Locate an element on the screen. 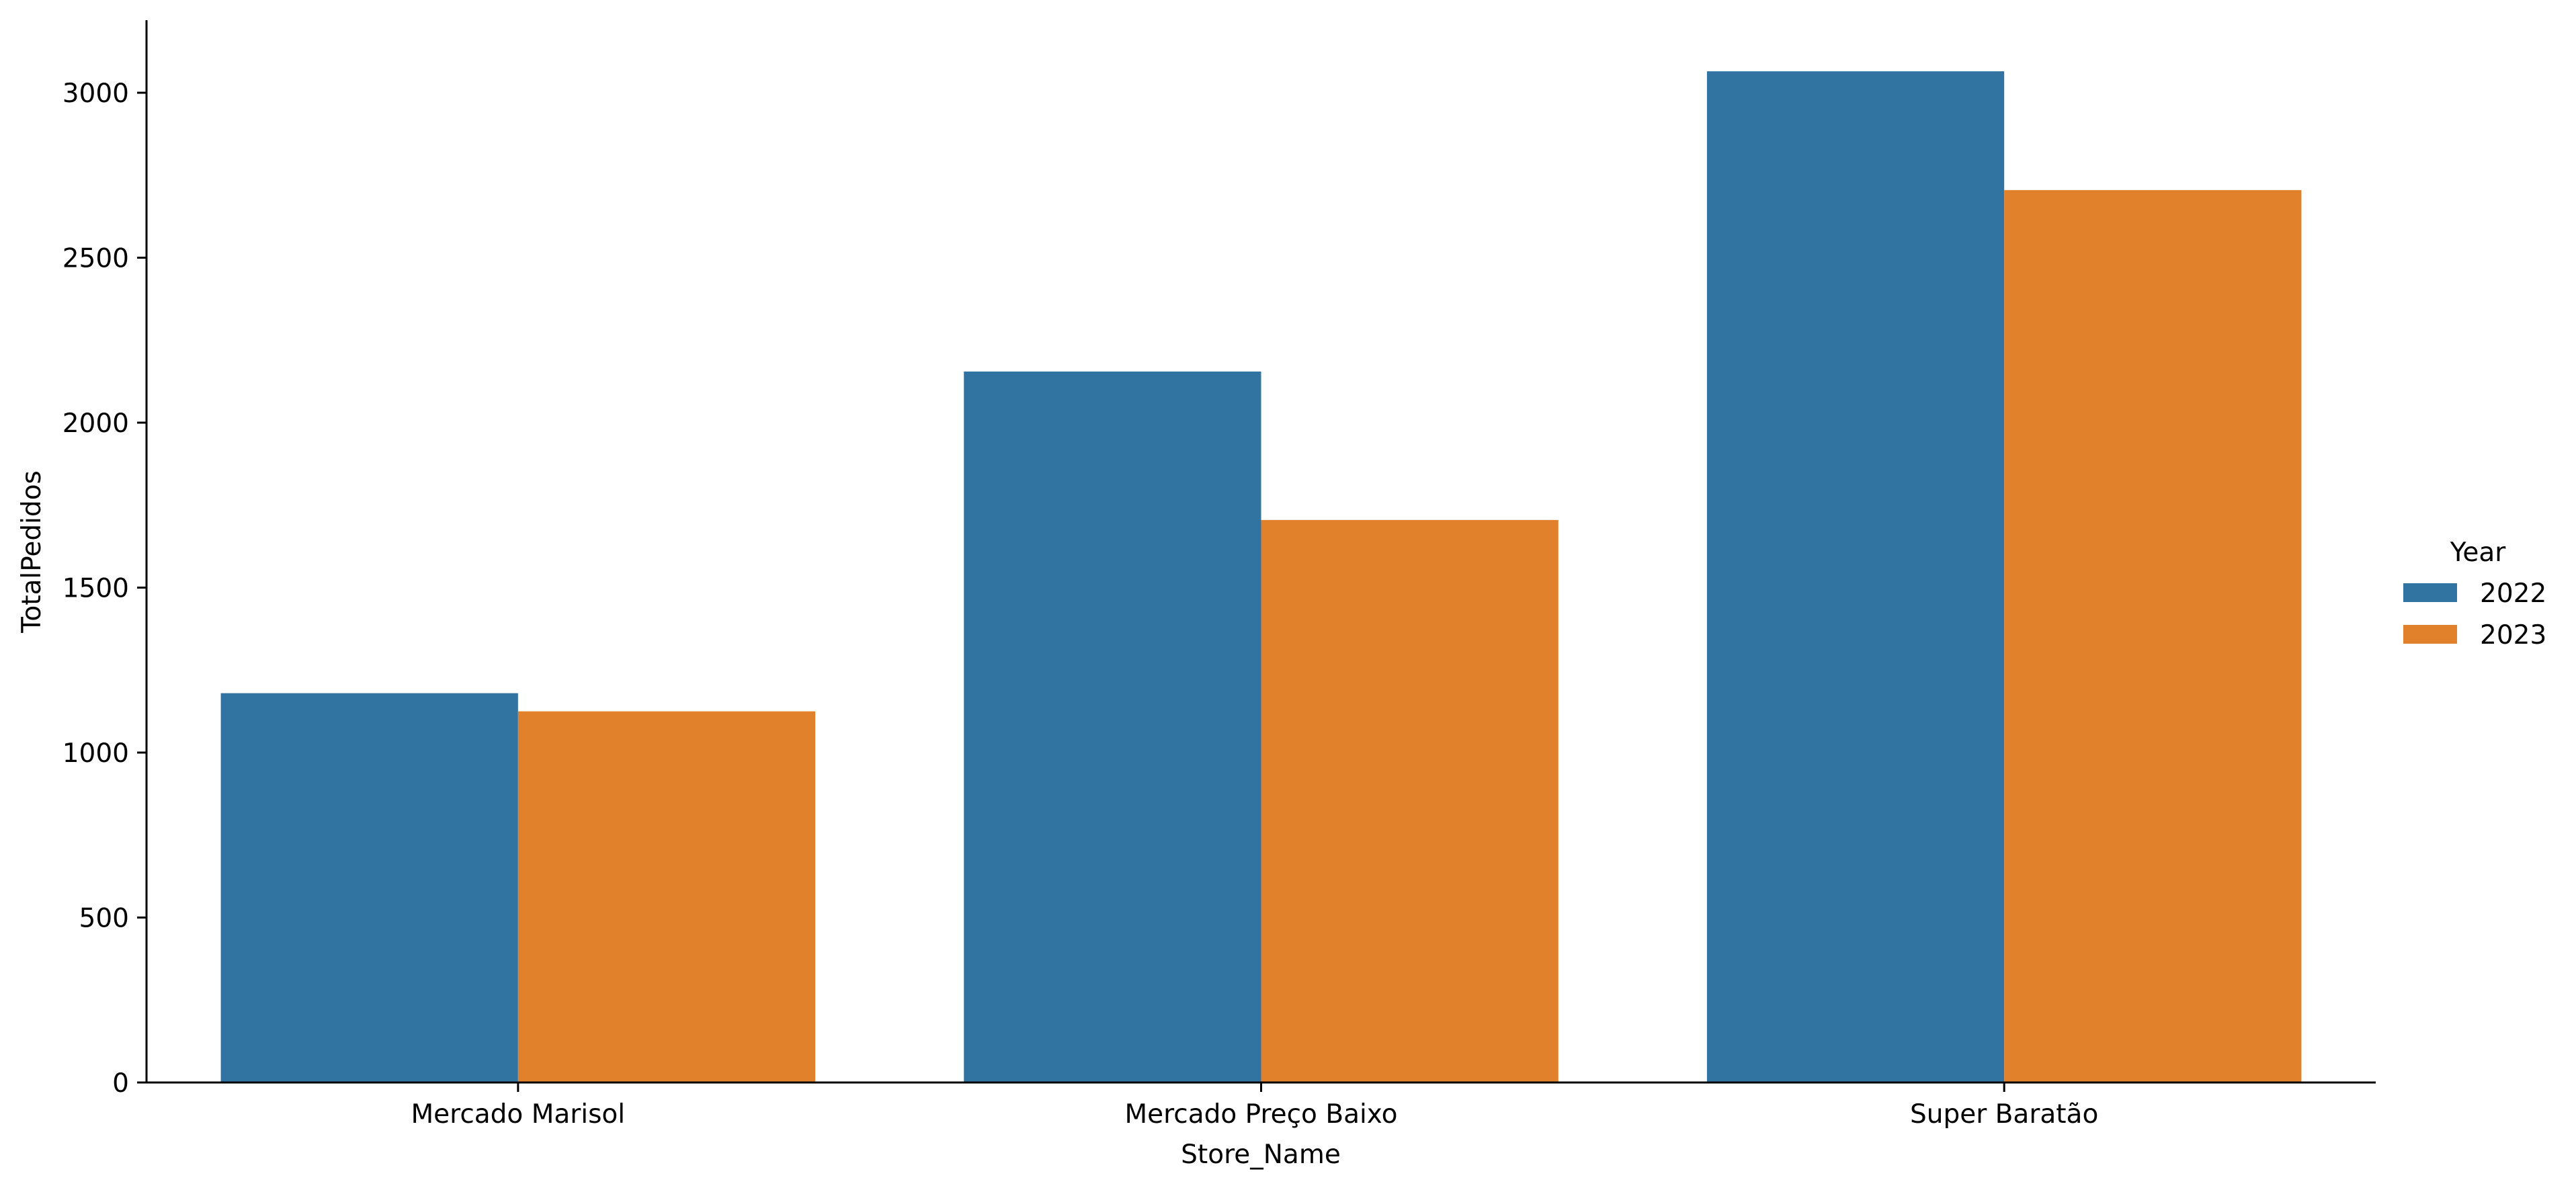 The width and height of the screenshot is (2576, 1190). legend-title: Year is located at coordinates (2478, 553).